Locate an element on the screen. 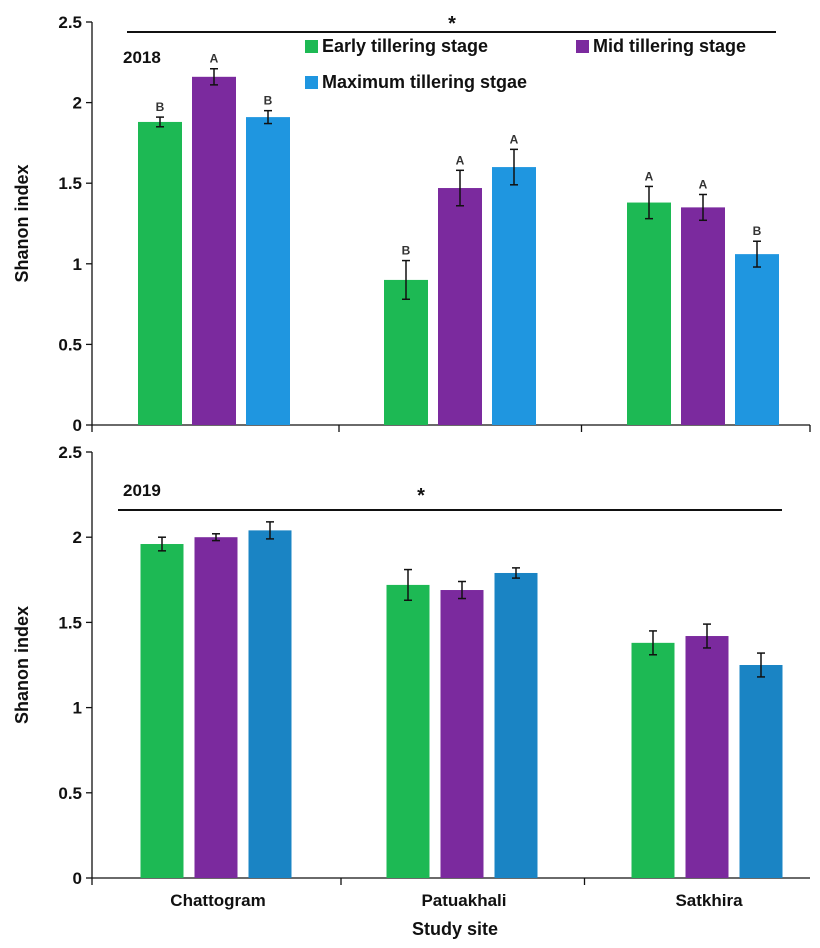 This screenshot has height=948, width=820. bar-2018-chattogram-s1 is located at coordinates (214, 251).